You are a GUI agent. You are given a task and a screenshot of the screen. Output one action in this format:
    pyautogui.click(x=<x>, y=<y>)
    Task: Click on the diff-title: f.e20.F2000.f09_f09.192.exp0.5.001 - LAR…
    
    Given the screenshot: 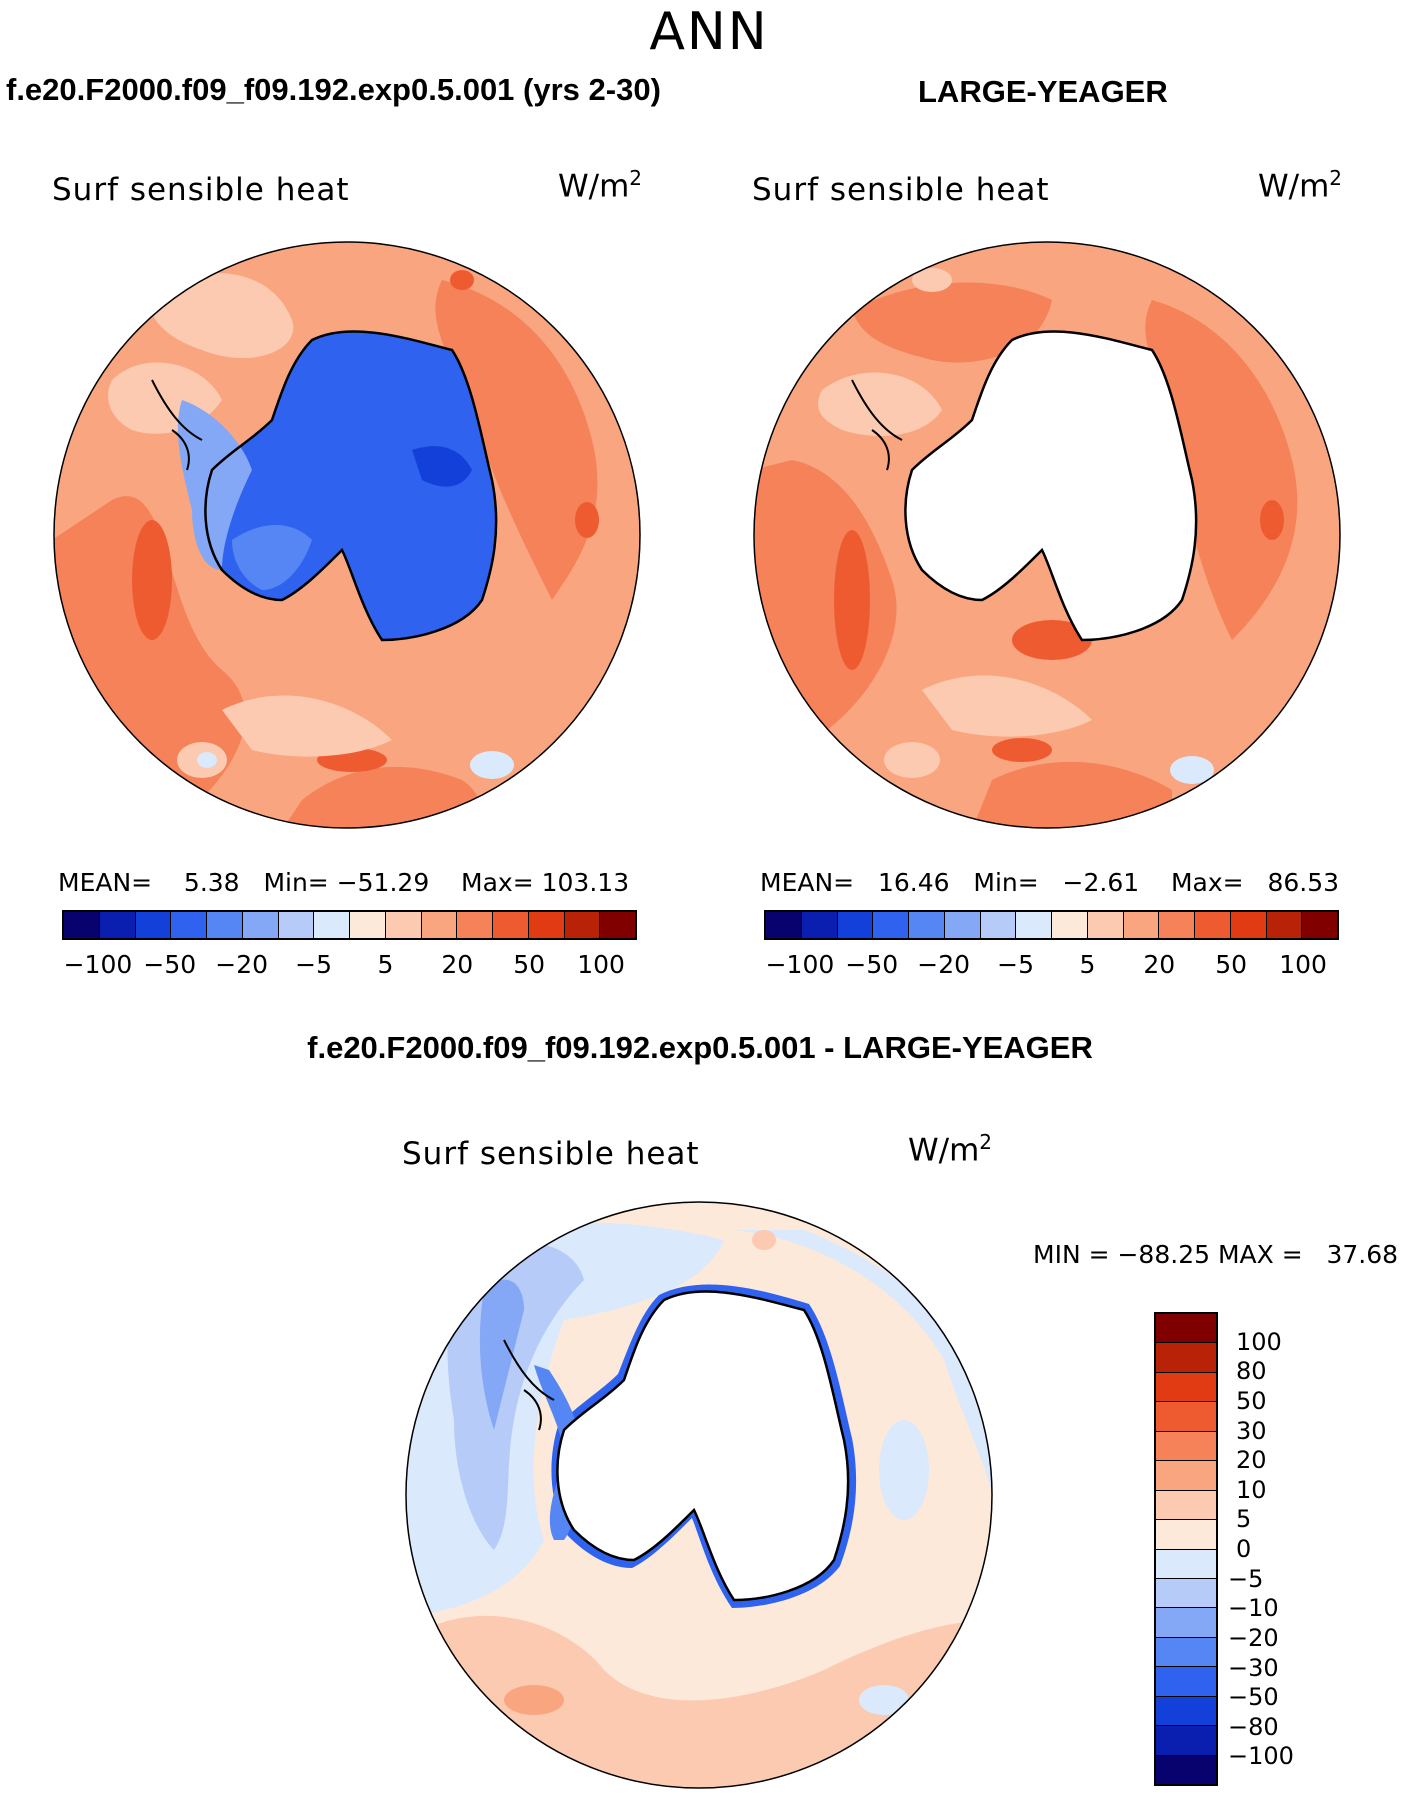 What is the action you would take?
    pyautogui.click(x=700, y=1047)
    